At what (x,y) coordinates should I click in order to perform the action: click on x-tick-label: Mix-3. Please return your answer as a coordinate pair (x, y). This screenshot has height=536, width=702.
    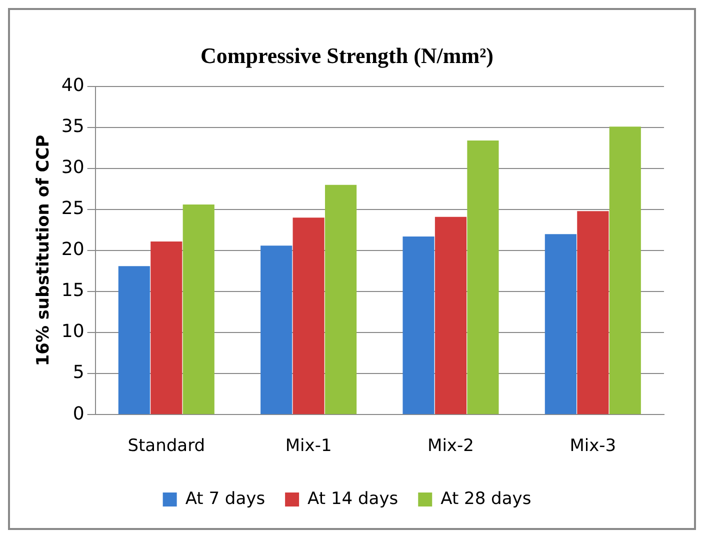
    Looking at the image, I should click on (593, 446).